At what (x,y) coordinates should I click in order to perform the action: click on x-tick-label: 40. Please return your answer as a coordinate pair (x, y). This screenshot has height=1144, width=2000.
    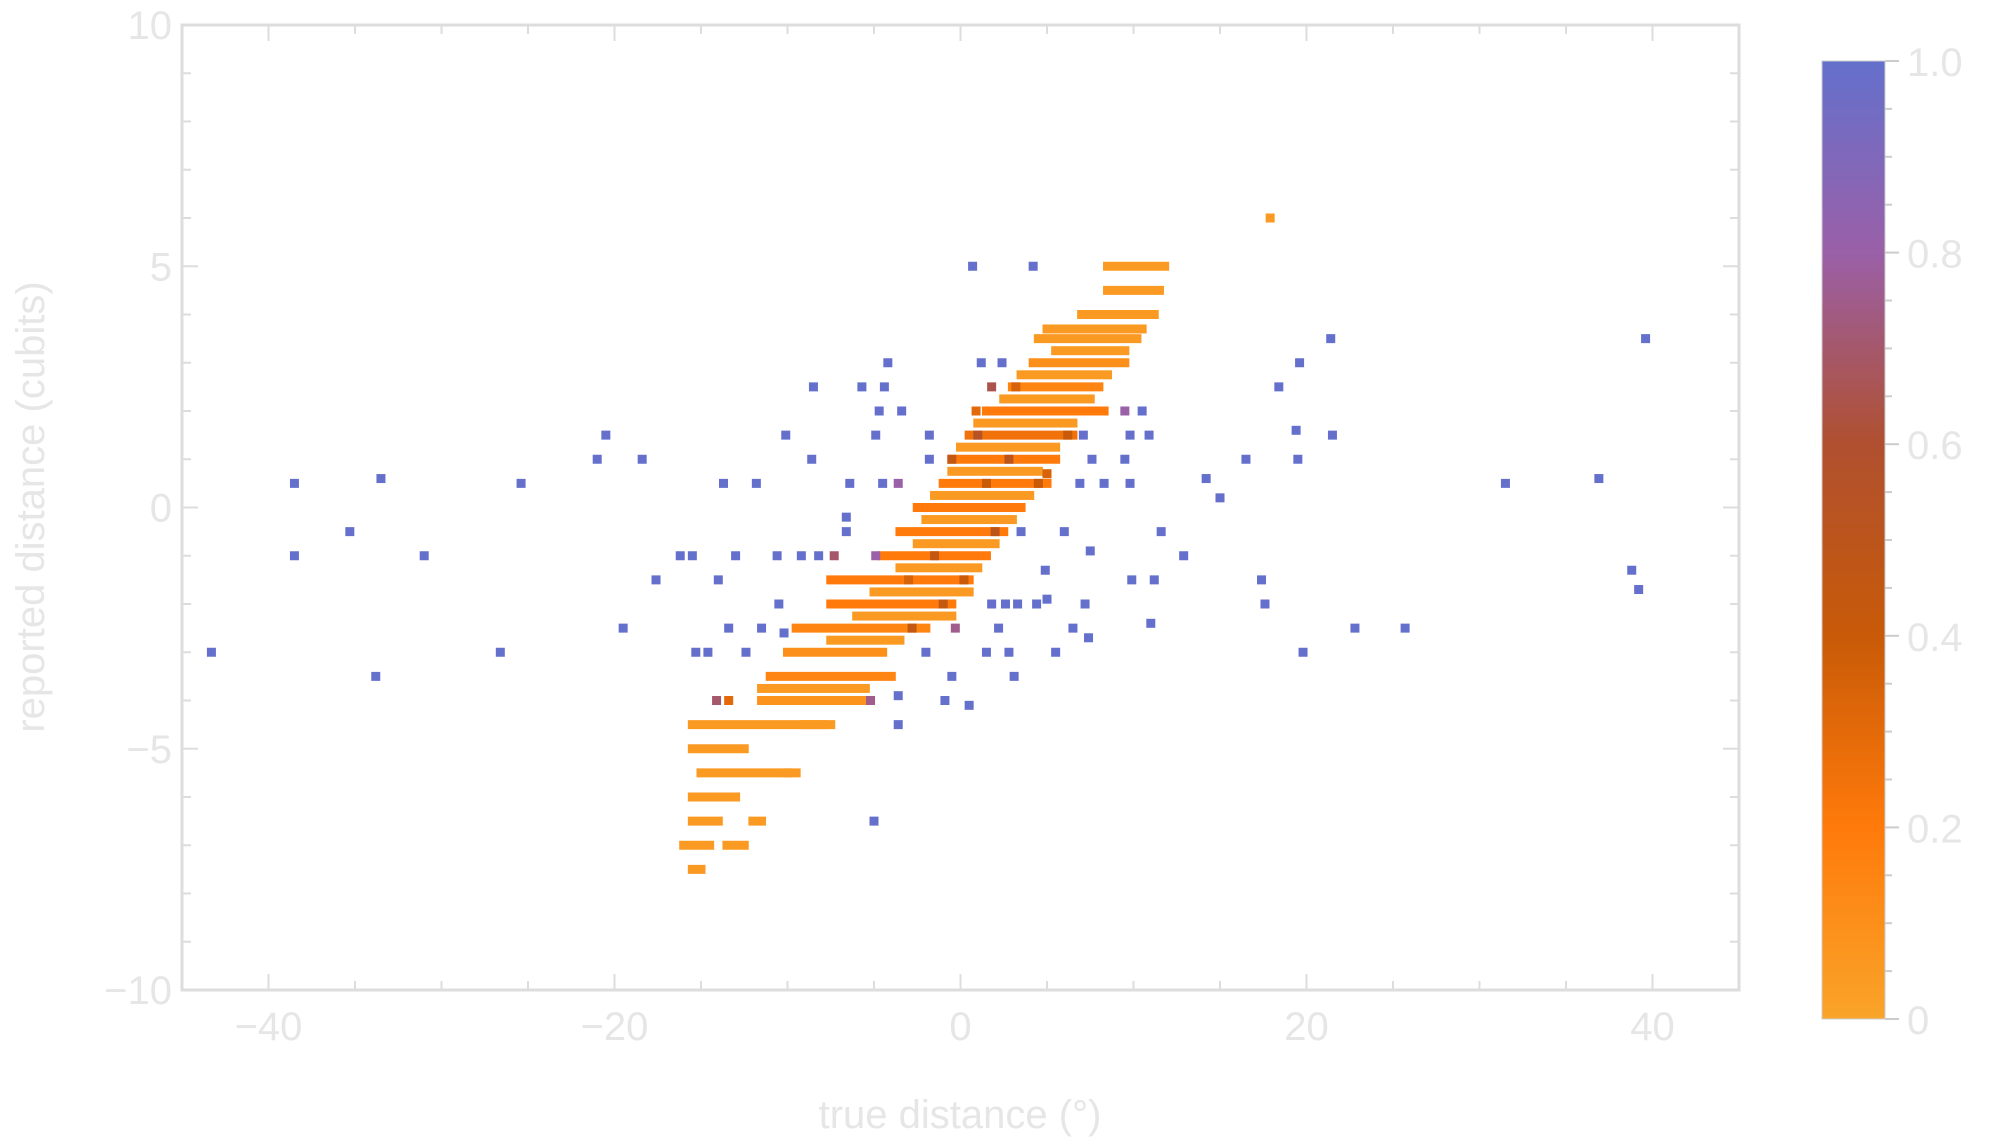
    Looking at the image, I should click on (1652, 1027).